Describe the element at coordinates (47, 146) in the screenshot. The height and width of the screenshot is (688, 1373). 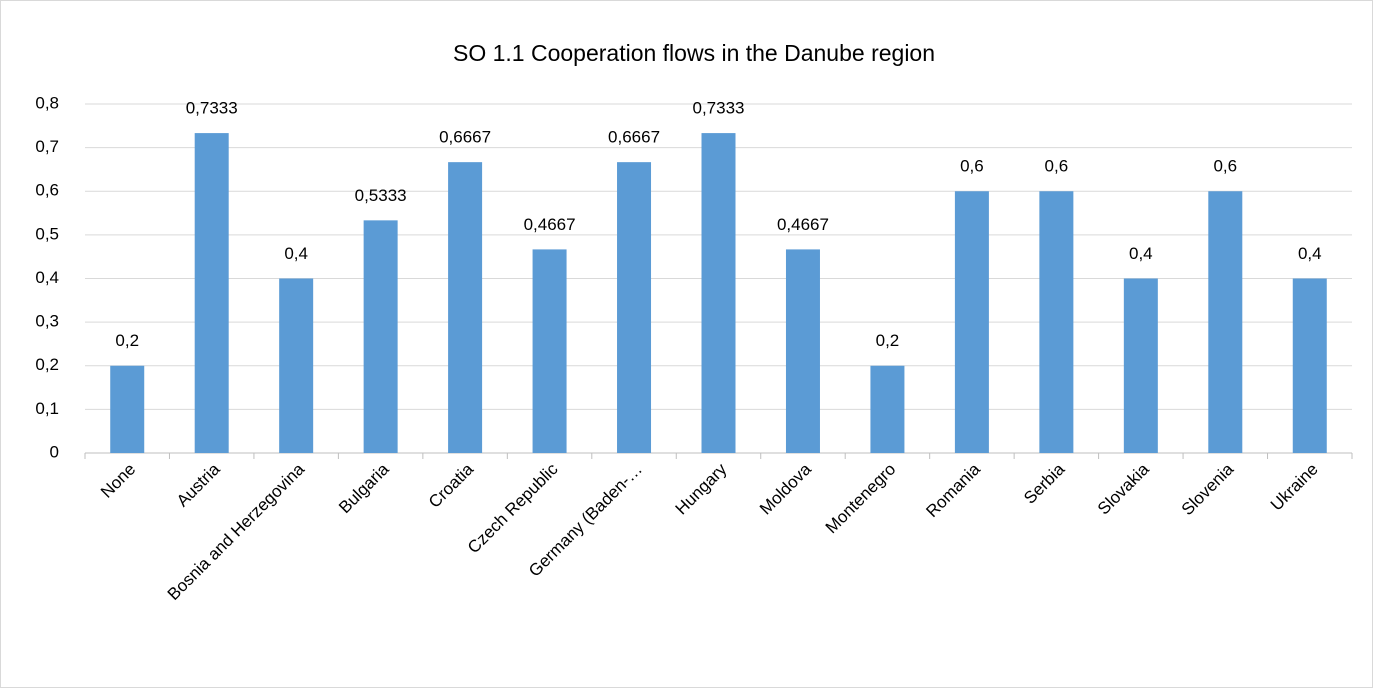
I see `y-tick-label: 0,7` at that location.